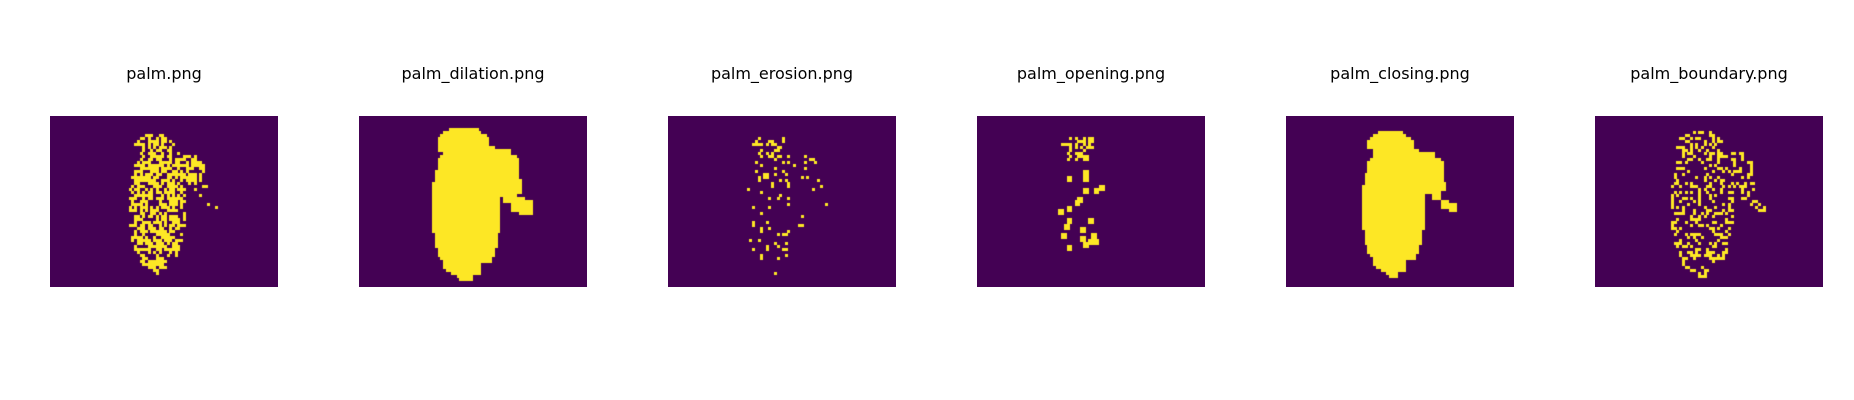 The width and height of the screenshot is (1854, 400). What do you see at coordinates (164, 73) in the screenshot?
I see `panel-title: palm.png` at bounding box center [164, 73].